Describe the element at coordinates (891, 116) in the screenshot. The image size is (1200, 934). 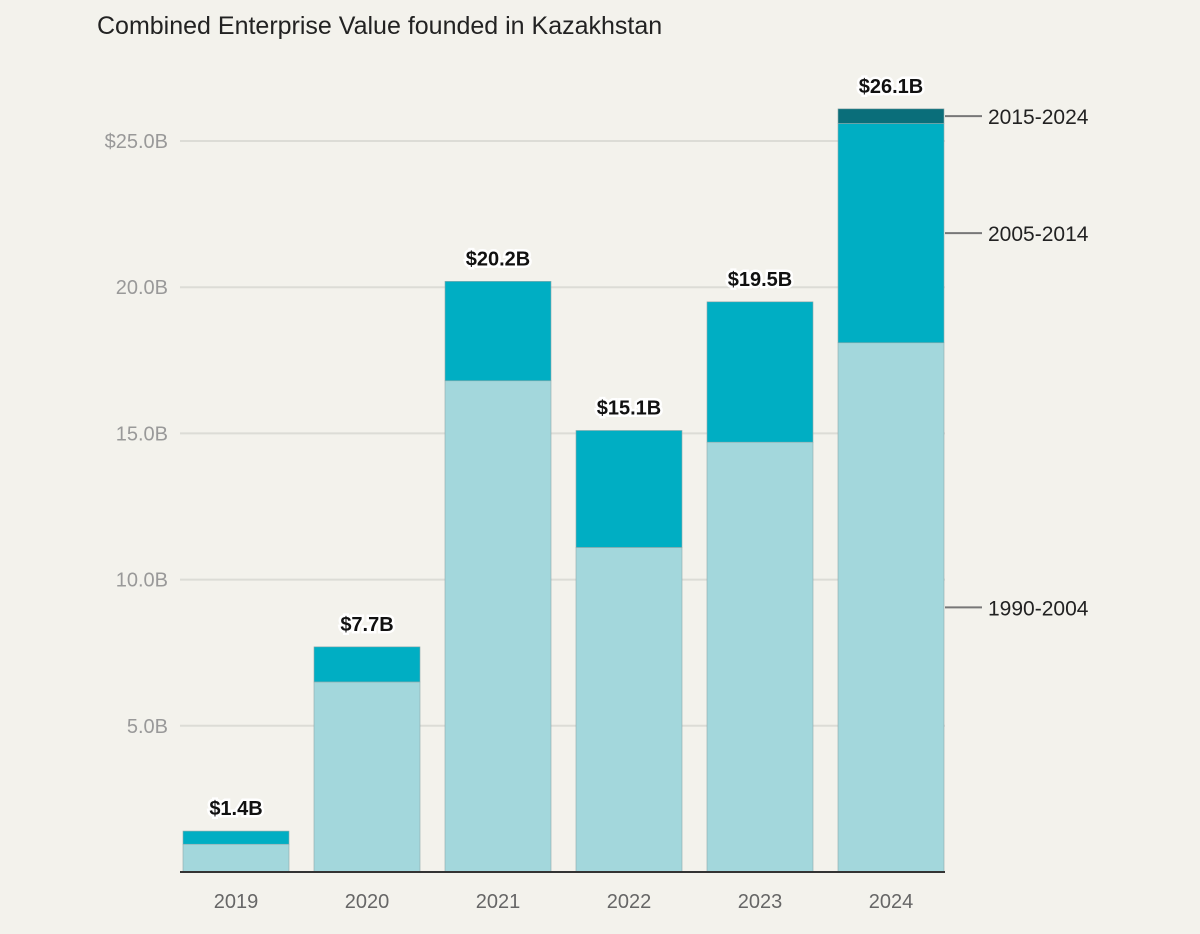
I see `bar-segment-2024-2015-2024` at that location.